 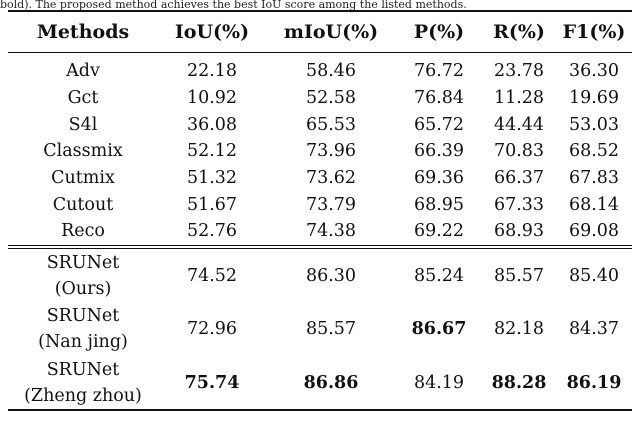 I want to click on best-value: 86.86, so click(x=331, y=382).